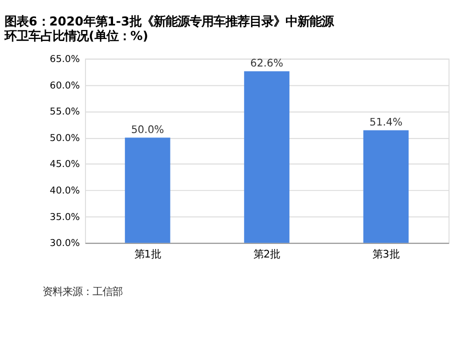 The height and width of the screenshot is (337, 458). Describe the element at coordinates (65, 59) in the screenshot. I see `y-tick-label: 65.0%` at that location.